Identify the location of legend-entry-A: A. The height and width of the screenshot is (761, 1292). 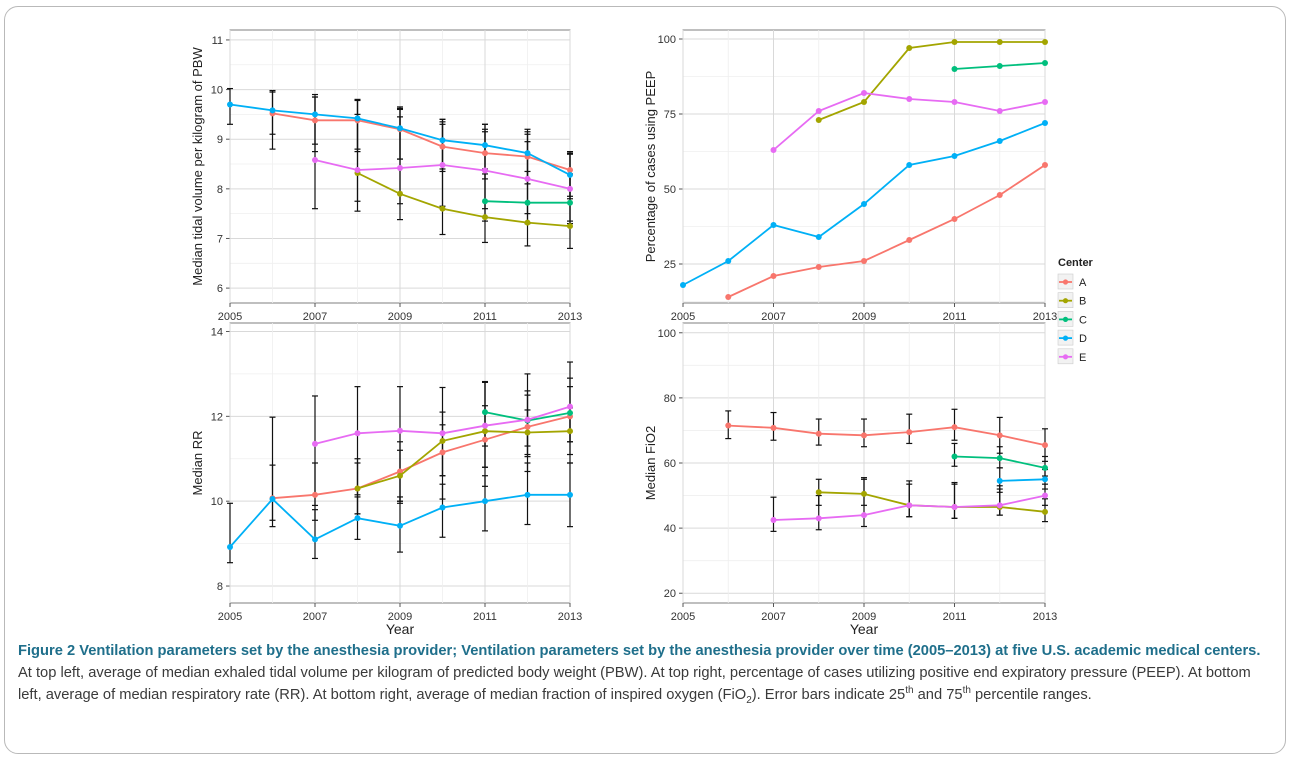
(1083, 283).